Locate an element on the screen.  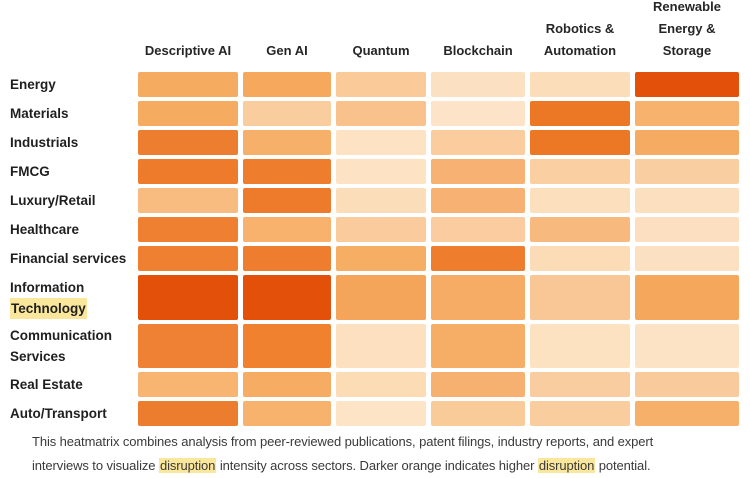
row-label-line: Energy is located at coordinates (33, 84).